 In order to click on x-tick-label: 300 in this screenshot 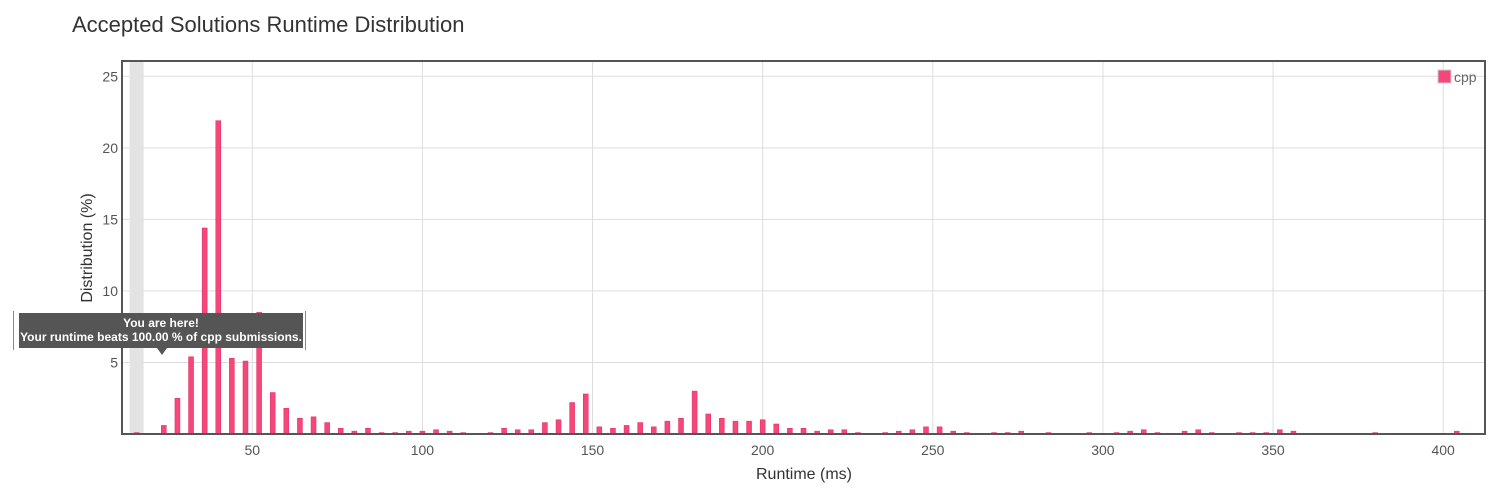, I will do `click(1103, 450)`.